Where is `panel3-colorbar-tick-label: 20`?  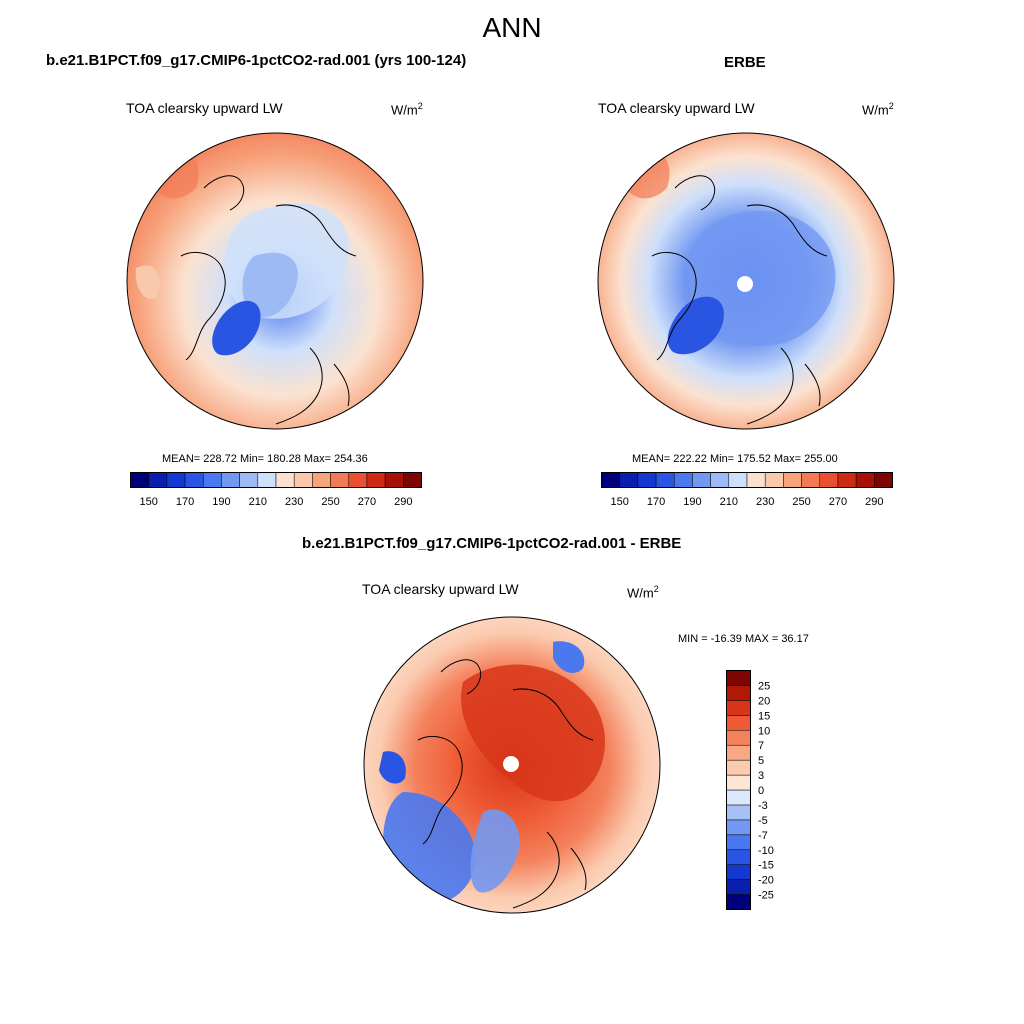 panel3-colorbar-tick-label: 20 is located at coordinates (764, 701).